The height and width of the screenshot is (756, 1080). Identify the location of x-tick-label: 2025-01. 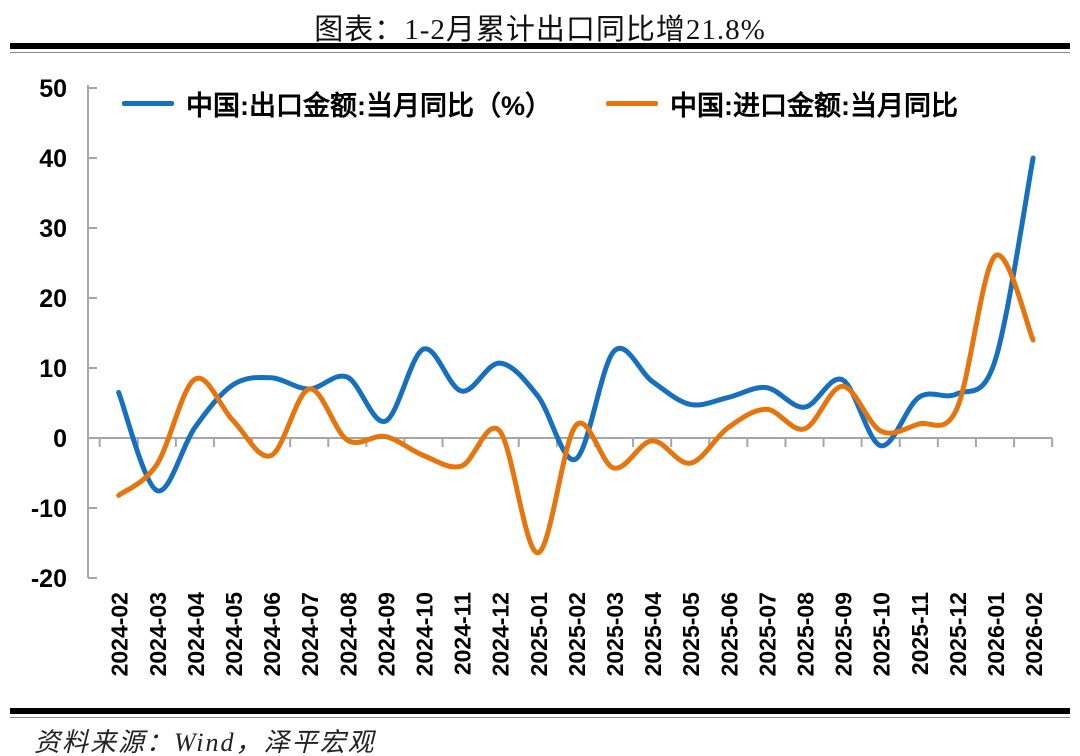
(539, 634).